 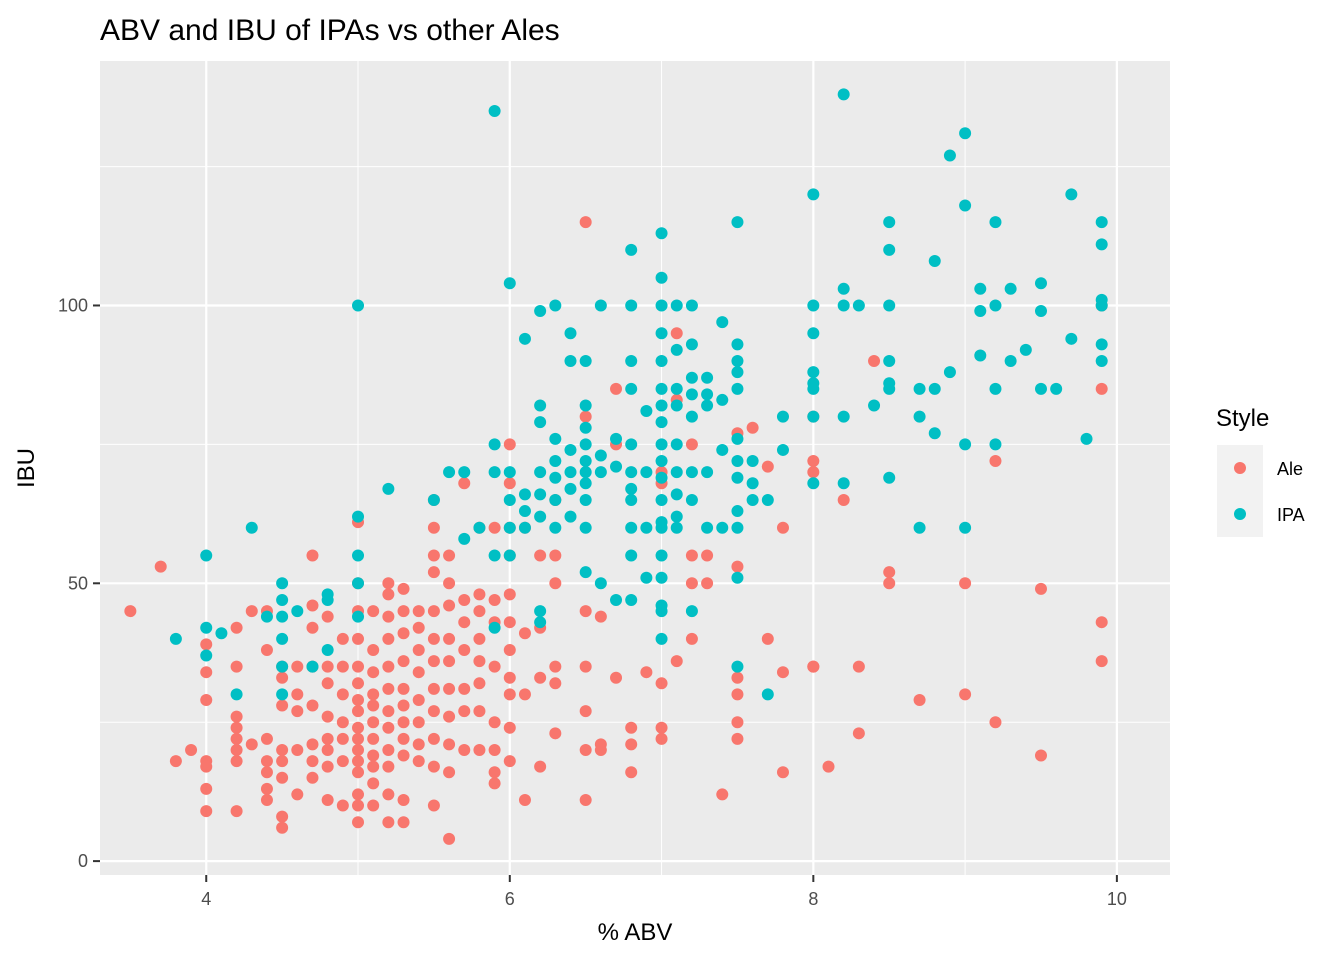 I want to click on x-tick-label: 6, so click(x=510, y=899).